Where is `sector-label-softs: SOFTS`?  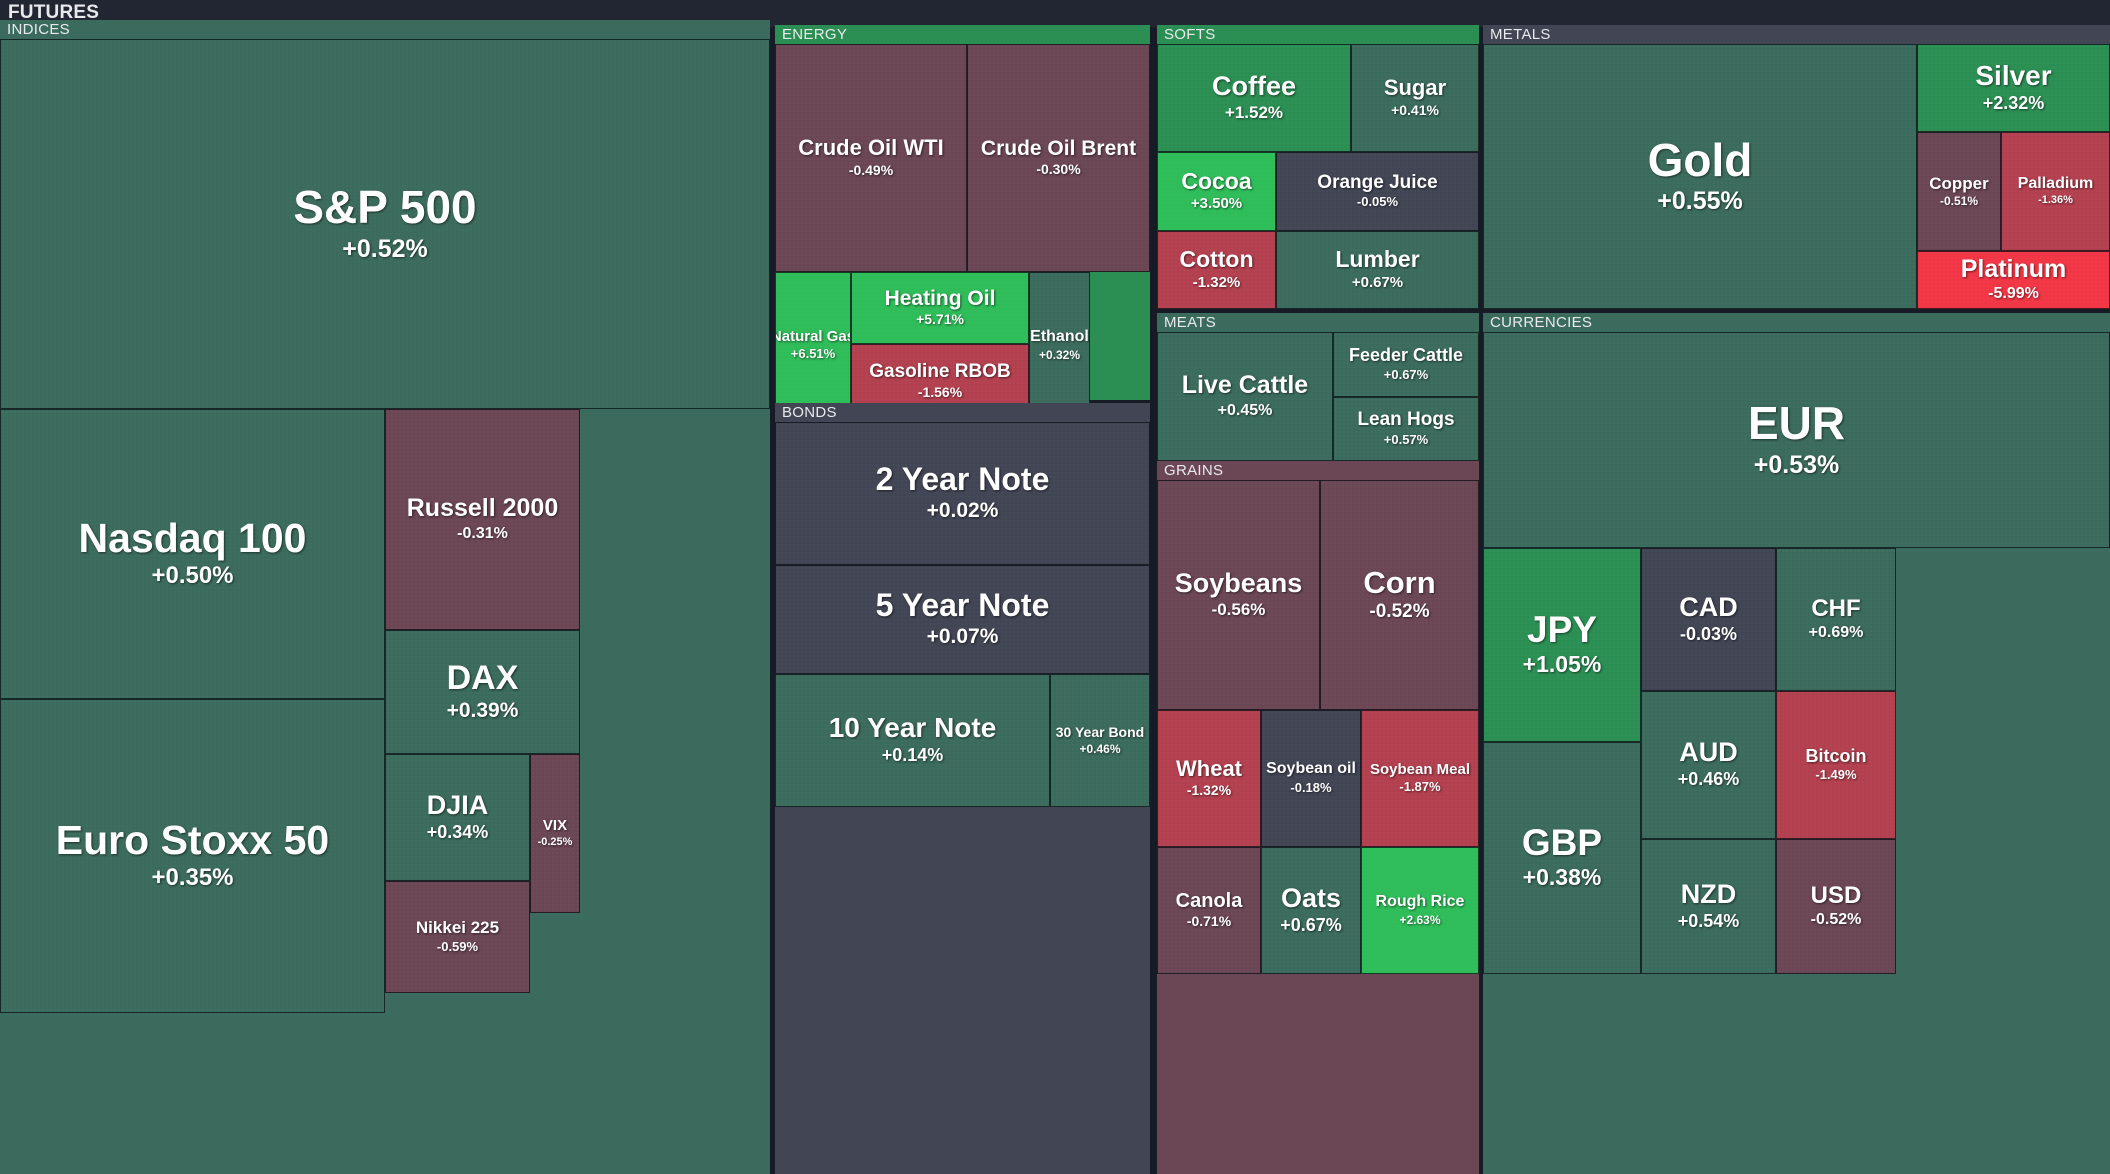
sector-label-softs: SOFTS is located at coordinates (1318, 34).